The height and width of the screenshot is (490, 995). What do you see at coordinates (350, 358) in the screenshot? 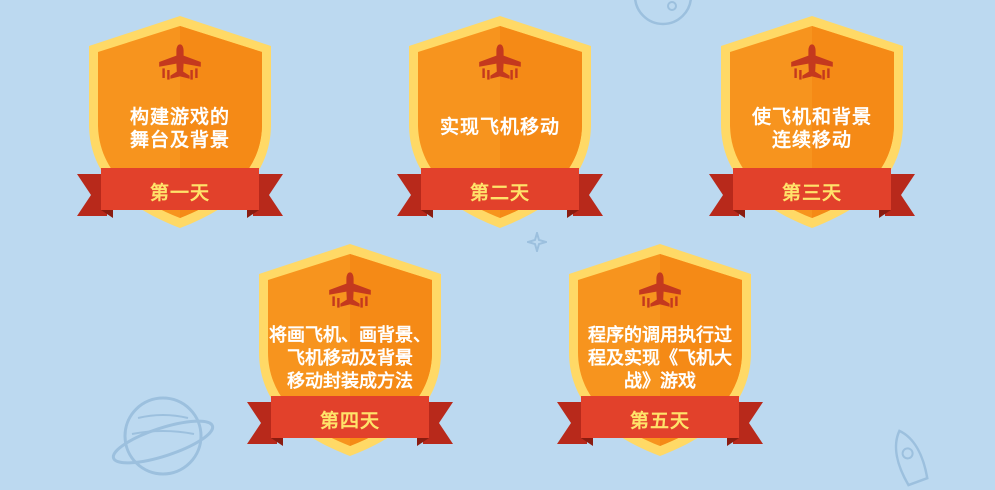
I see `badge-description: 将画飞机、画背景、 飞机移动及背景 移动封装成方法` at bounding box center [350, 358].